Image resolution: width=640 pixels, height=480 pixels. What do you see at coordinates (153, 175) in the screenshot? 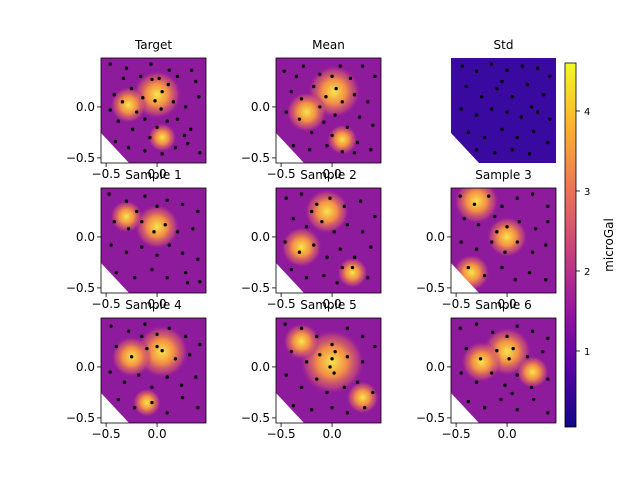
I see `panel-title: Sample 1` at bounding box center [153, 175].